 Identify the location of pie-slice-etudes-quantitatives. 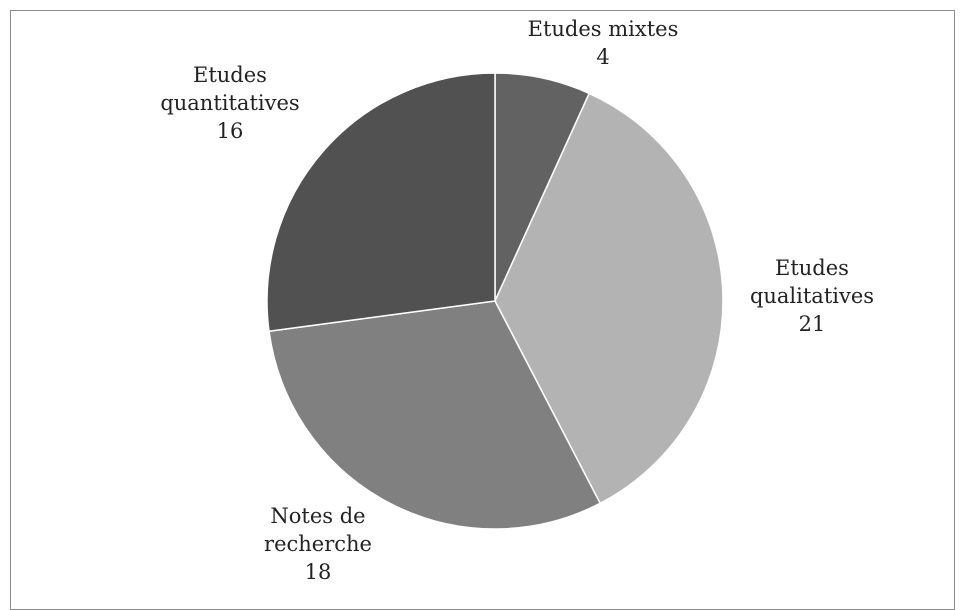
(381, 202).